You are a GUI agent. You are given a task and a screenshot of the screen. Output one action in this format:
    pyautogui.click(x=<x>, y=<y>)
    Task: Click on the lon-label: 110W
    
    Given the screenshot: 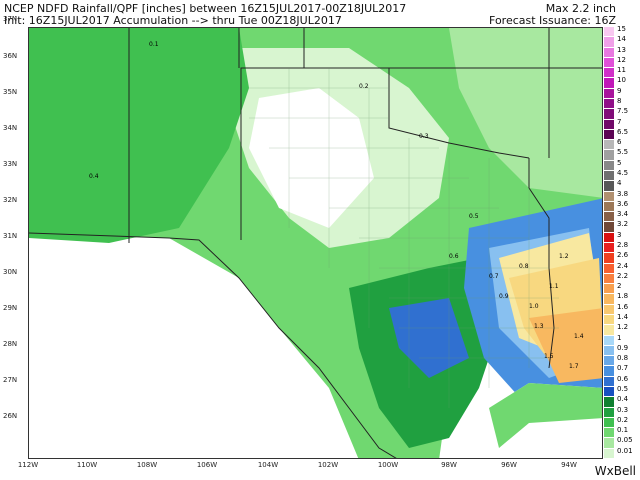 What is the action you would take?
    pyautogui.click(x=87, y=465)
    